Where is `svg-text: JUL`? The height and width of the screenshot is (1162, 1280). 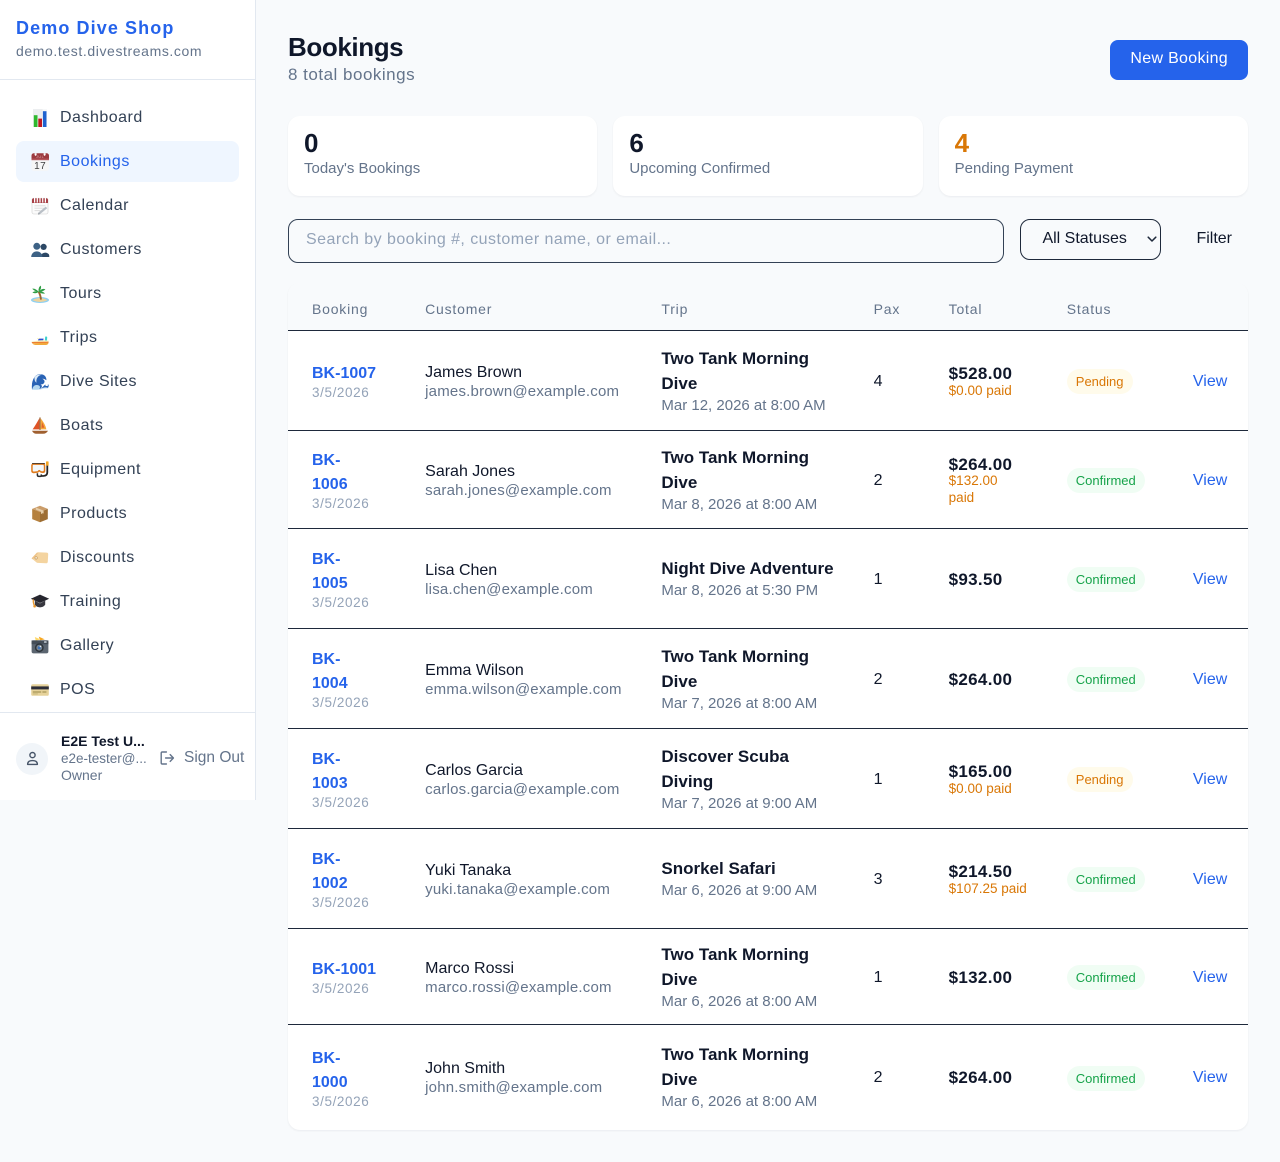
svg-text: JUL is located at coordinates (40, 156).